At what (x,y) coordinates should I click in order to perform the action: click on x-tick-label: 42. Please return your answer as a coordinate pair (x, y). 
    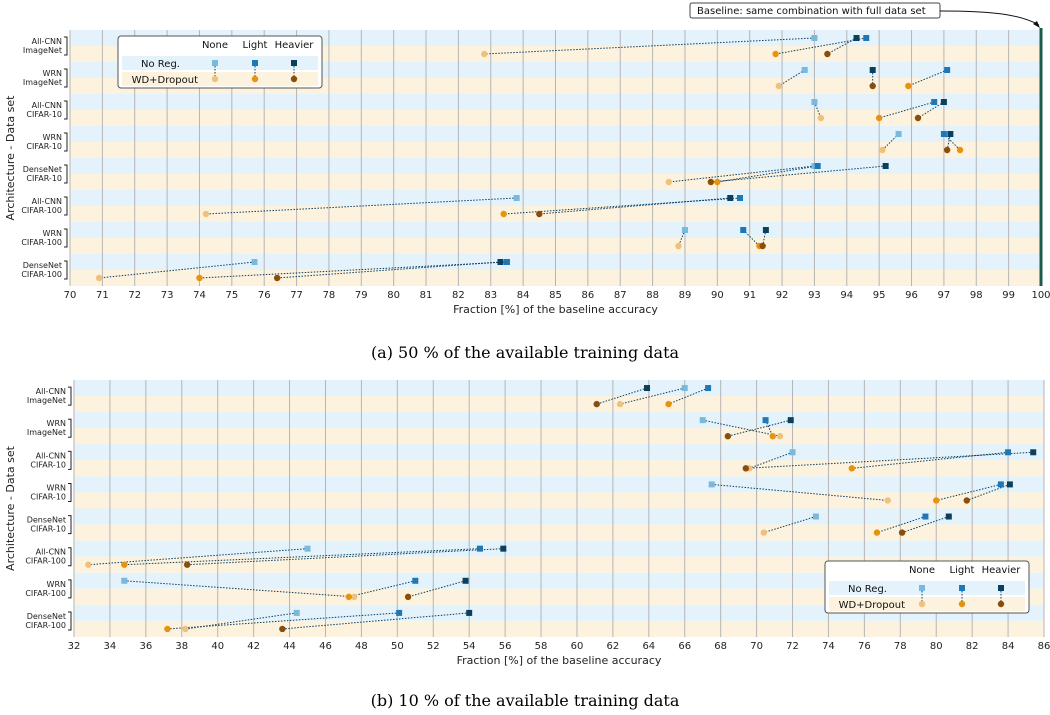
    Looking at the image, I should click on (253, 646).